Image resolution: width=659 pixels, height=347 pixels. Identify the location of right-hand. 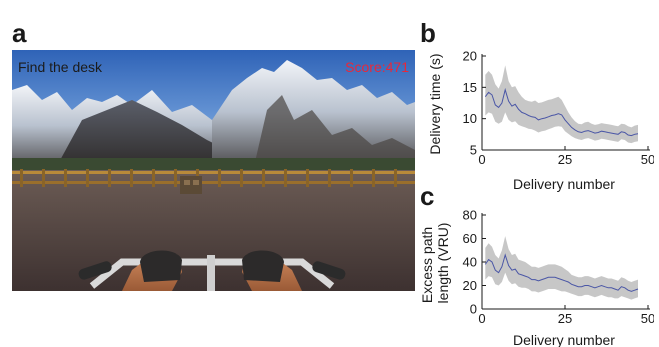
(272, 270).